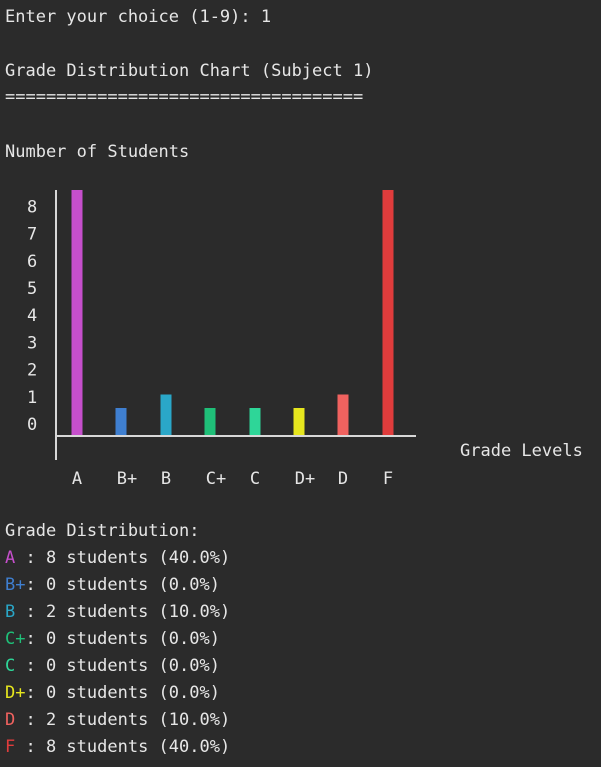 The width and height of the screenshot is (601, 767). Describe the element at coordinates (15, 558) in the screenshot. I see `summary-grade: A` at that location.